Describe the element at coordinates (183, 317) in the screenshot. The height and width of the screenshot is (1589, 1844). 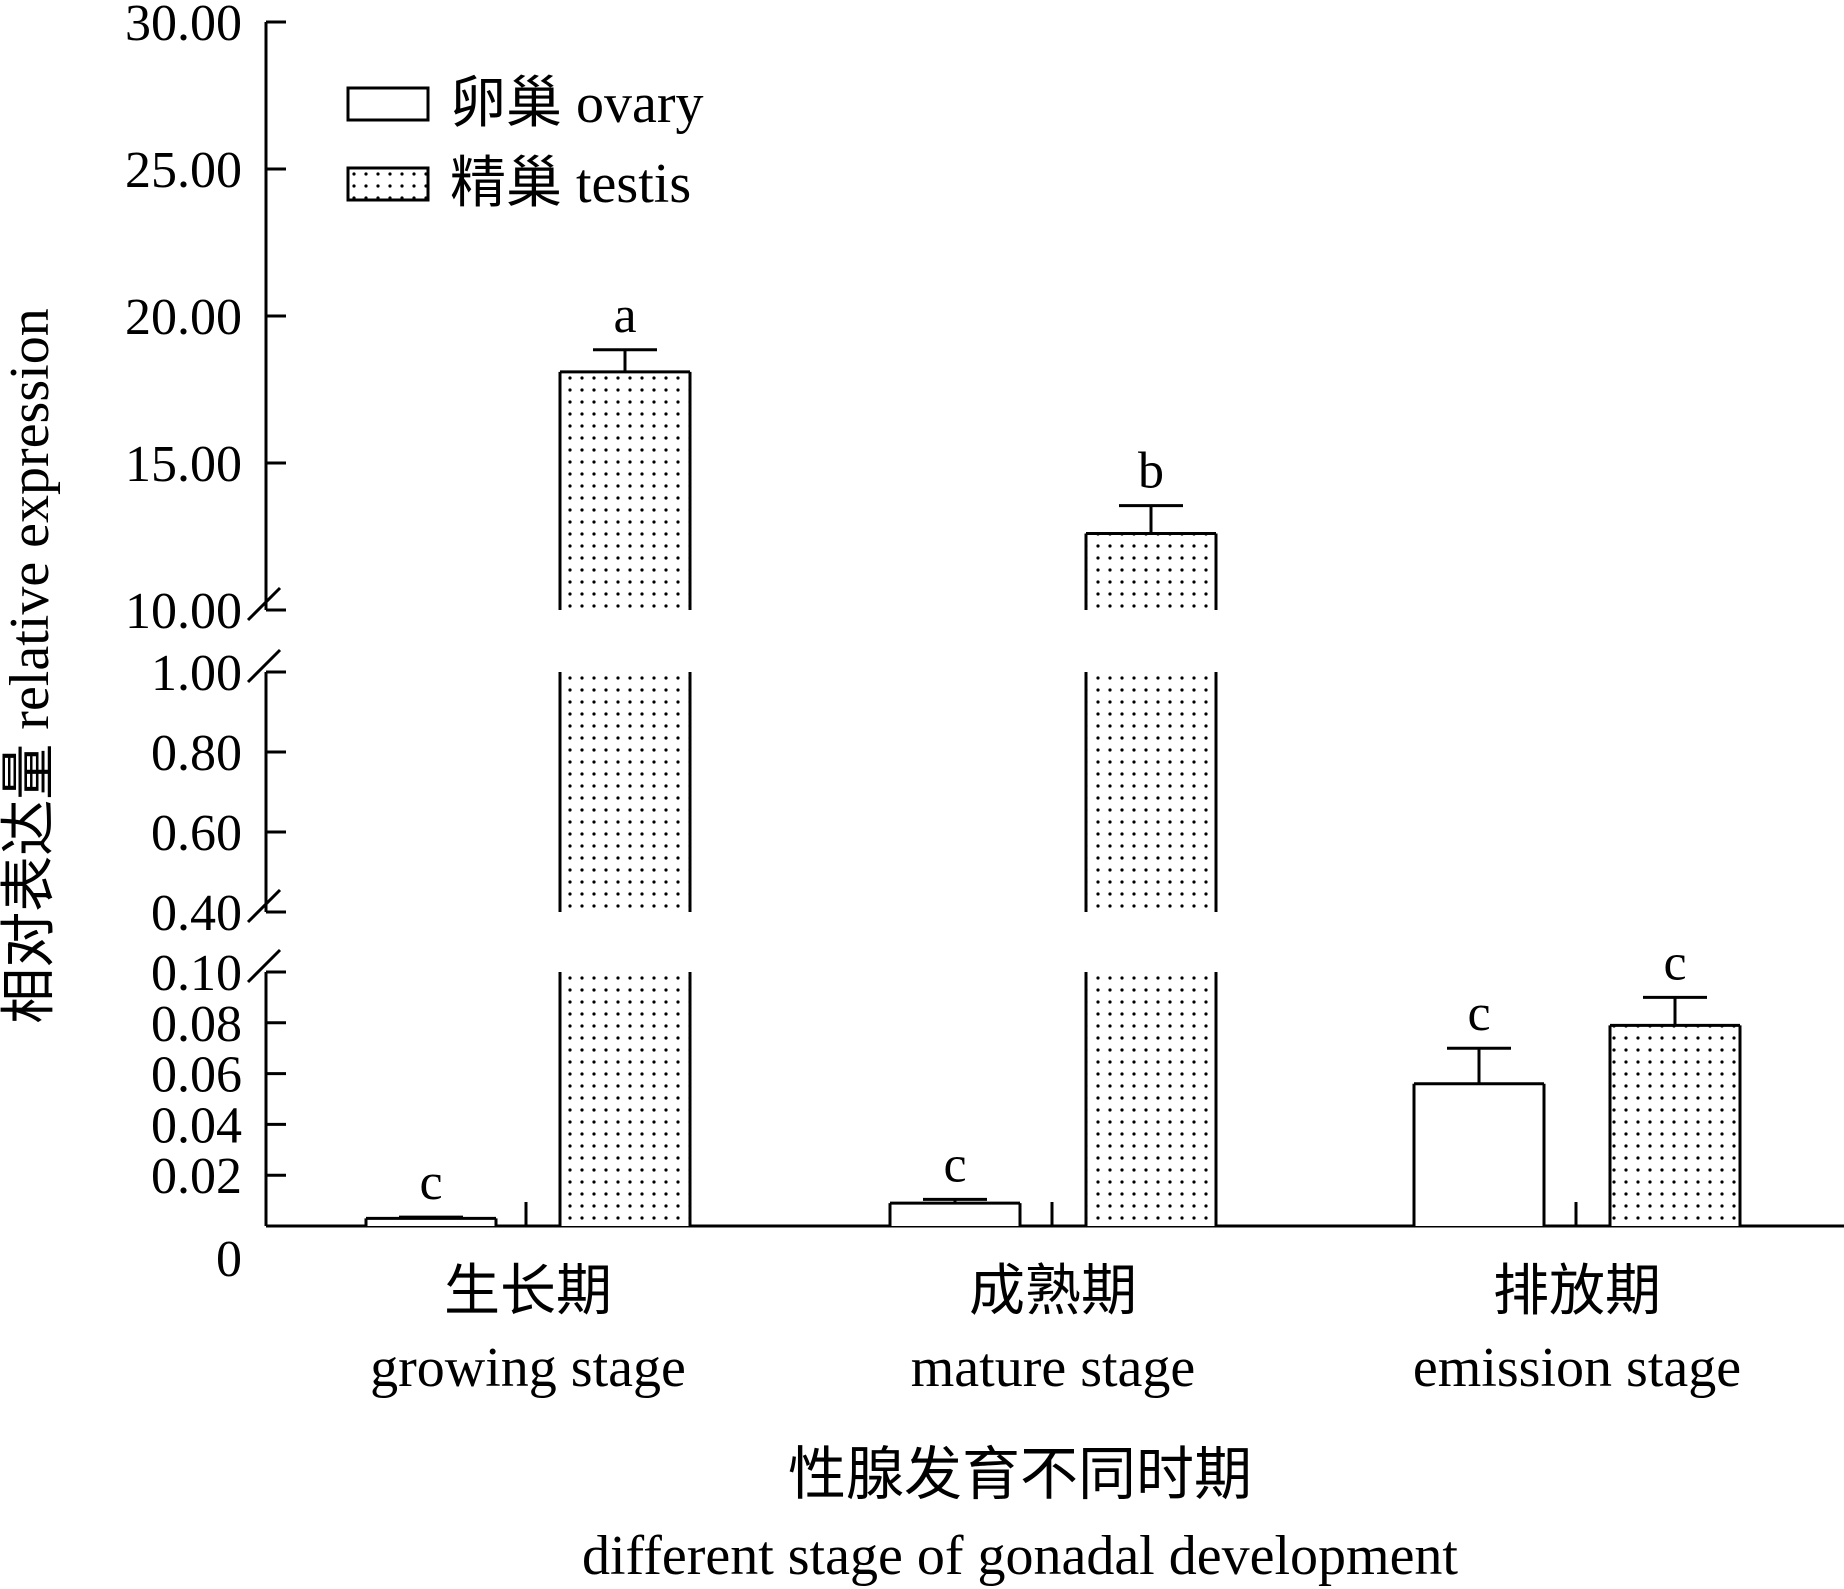
I see `y-tick-label: 20.00` at that location.